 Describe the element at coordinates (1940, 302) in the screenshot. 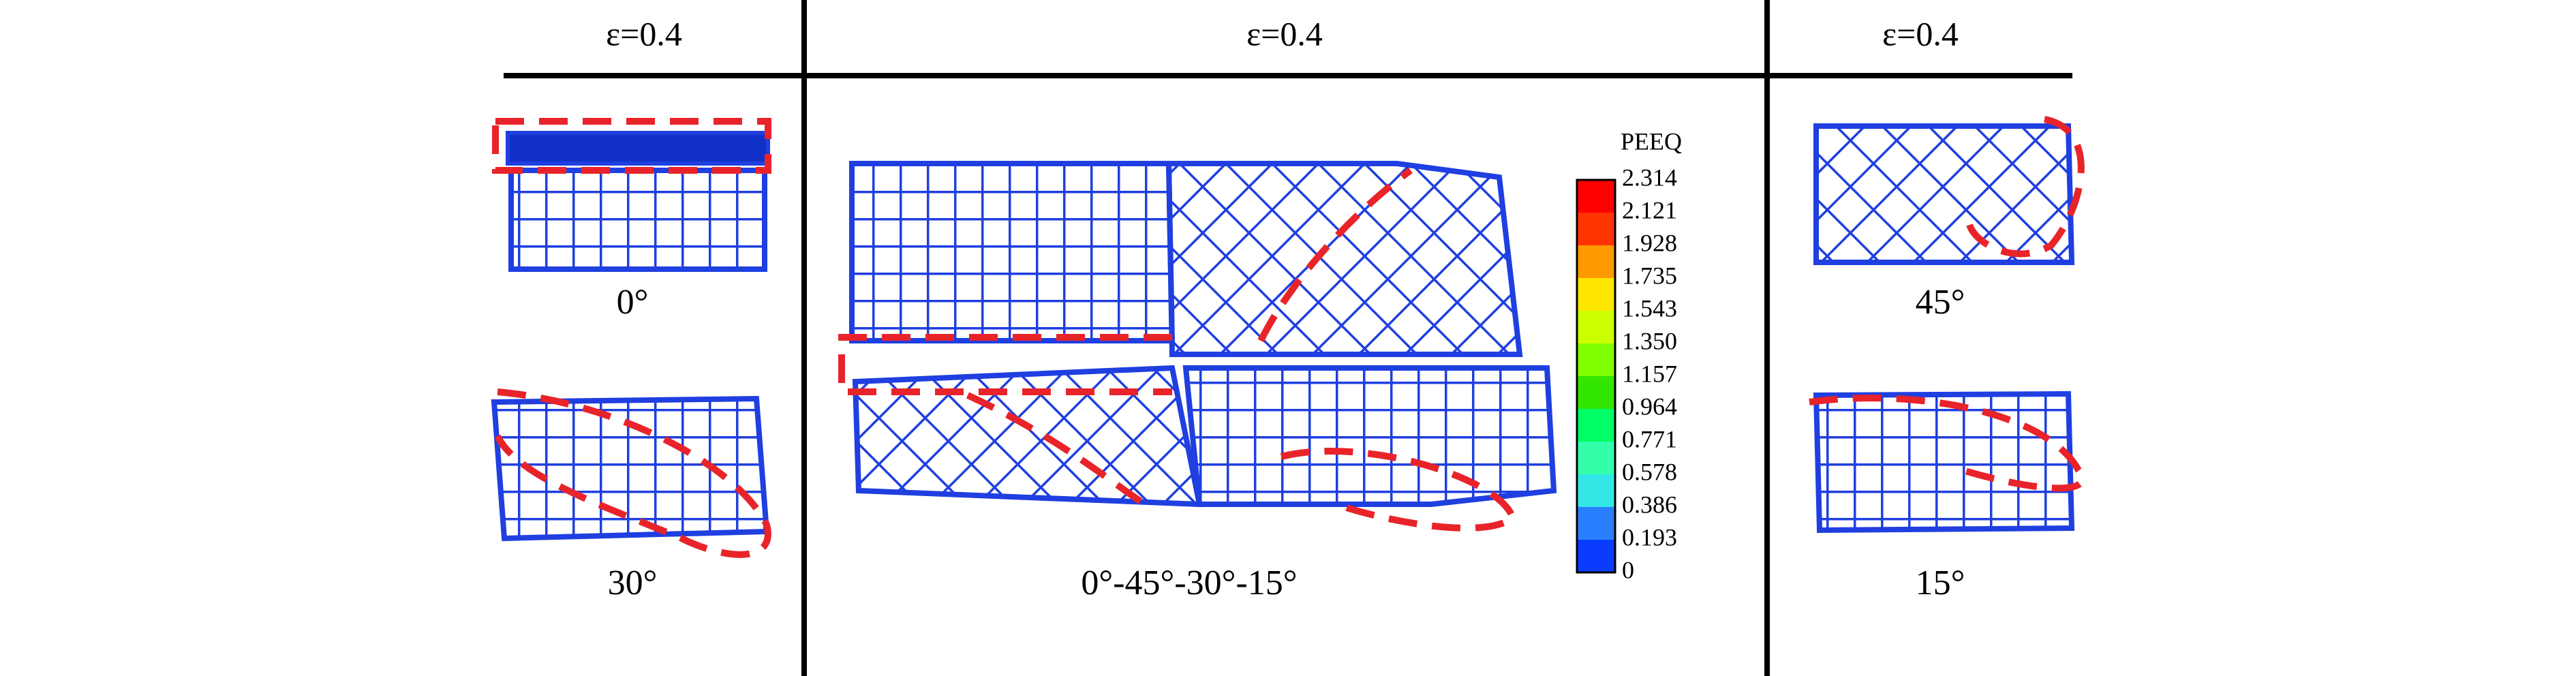

I see `panel-label: 45°` at that location.